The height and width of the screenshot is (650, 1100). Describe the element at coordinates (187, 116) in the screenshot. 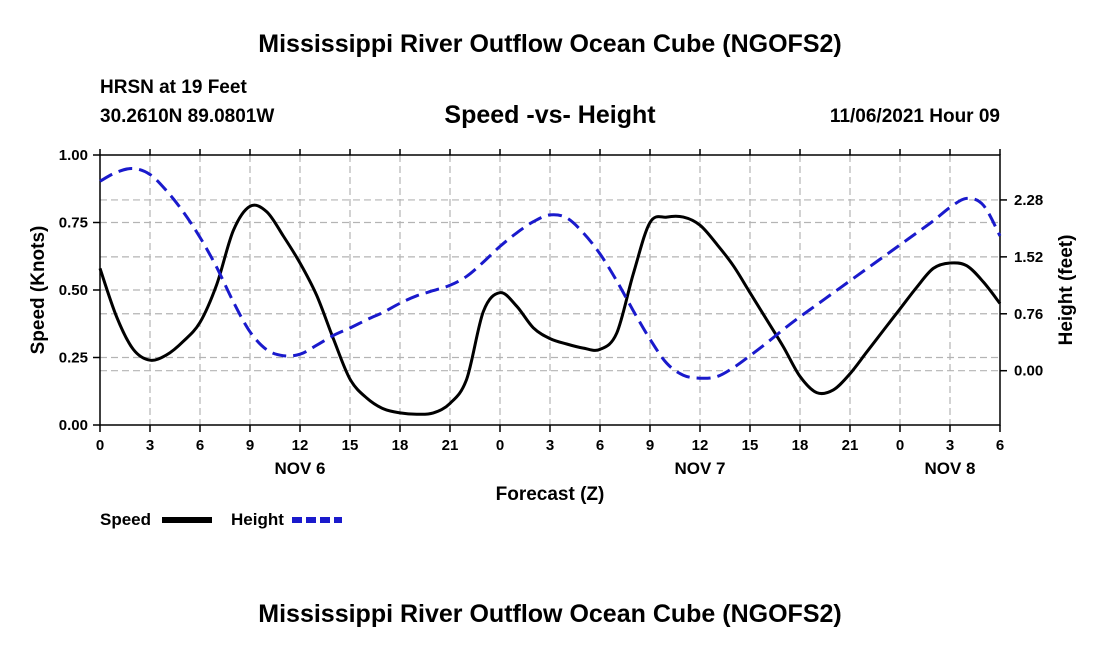

I see `station-coordinates: 30.2610N 89.0801W` at that location.